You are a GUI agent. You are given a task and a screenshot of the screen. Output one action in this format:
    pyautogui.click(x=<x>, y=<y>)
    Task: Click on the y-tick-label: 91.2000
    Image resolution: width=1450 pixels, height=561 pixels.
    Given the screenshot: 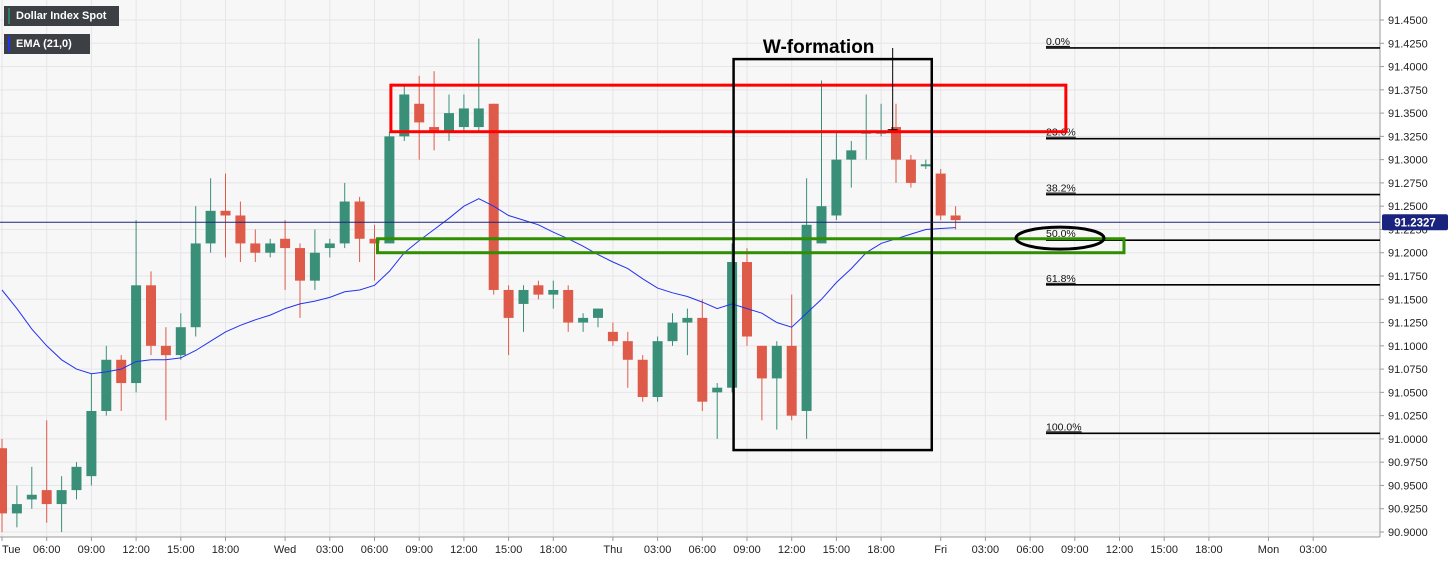 What is the action you would take?
    pyautogui.click(x=1408, y=254)
    